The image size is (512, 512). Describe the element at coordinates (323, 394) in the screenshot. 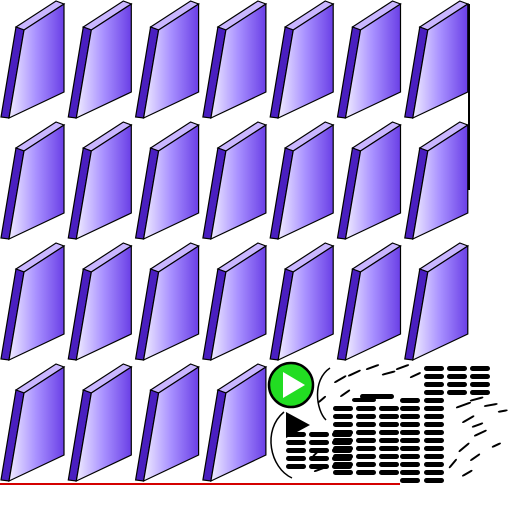

I see `swirl-arc-upper` at that location.